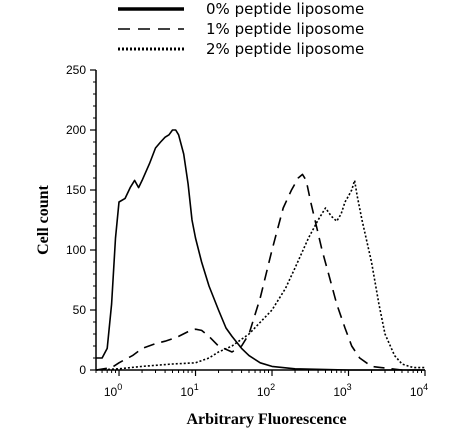 This screenshot has width=474, height=440. Describe the element at coordinates (266, 419) in the screenshot. I see `x-axis-title: Arbitrary Fluorescence` at that location.